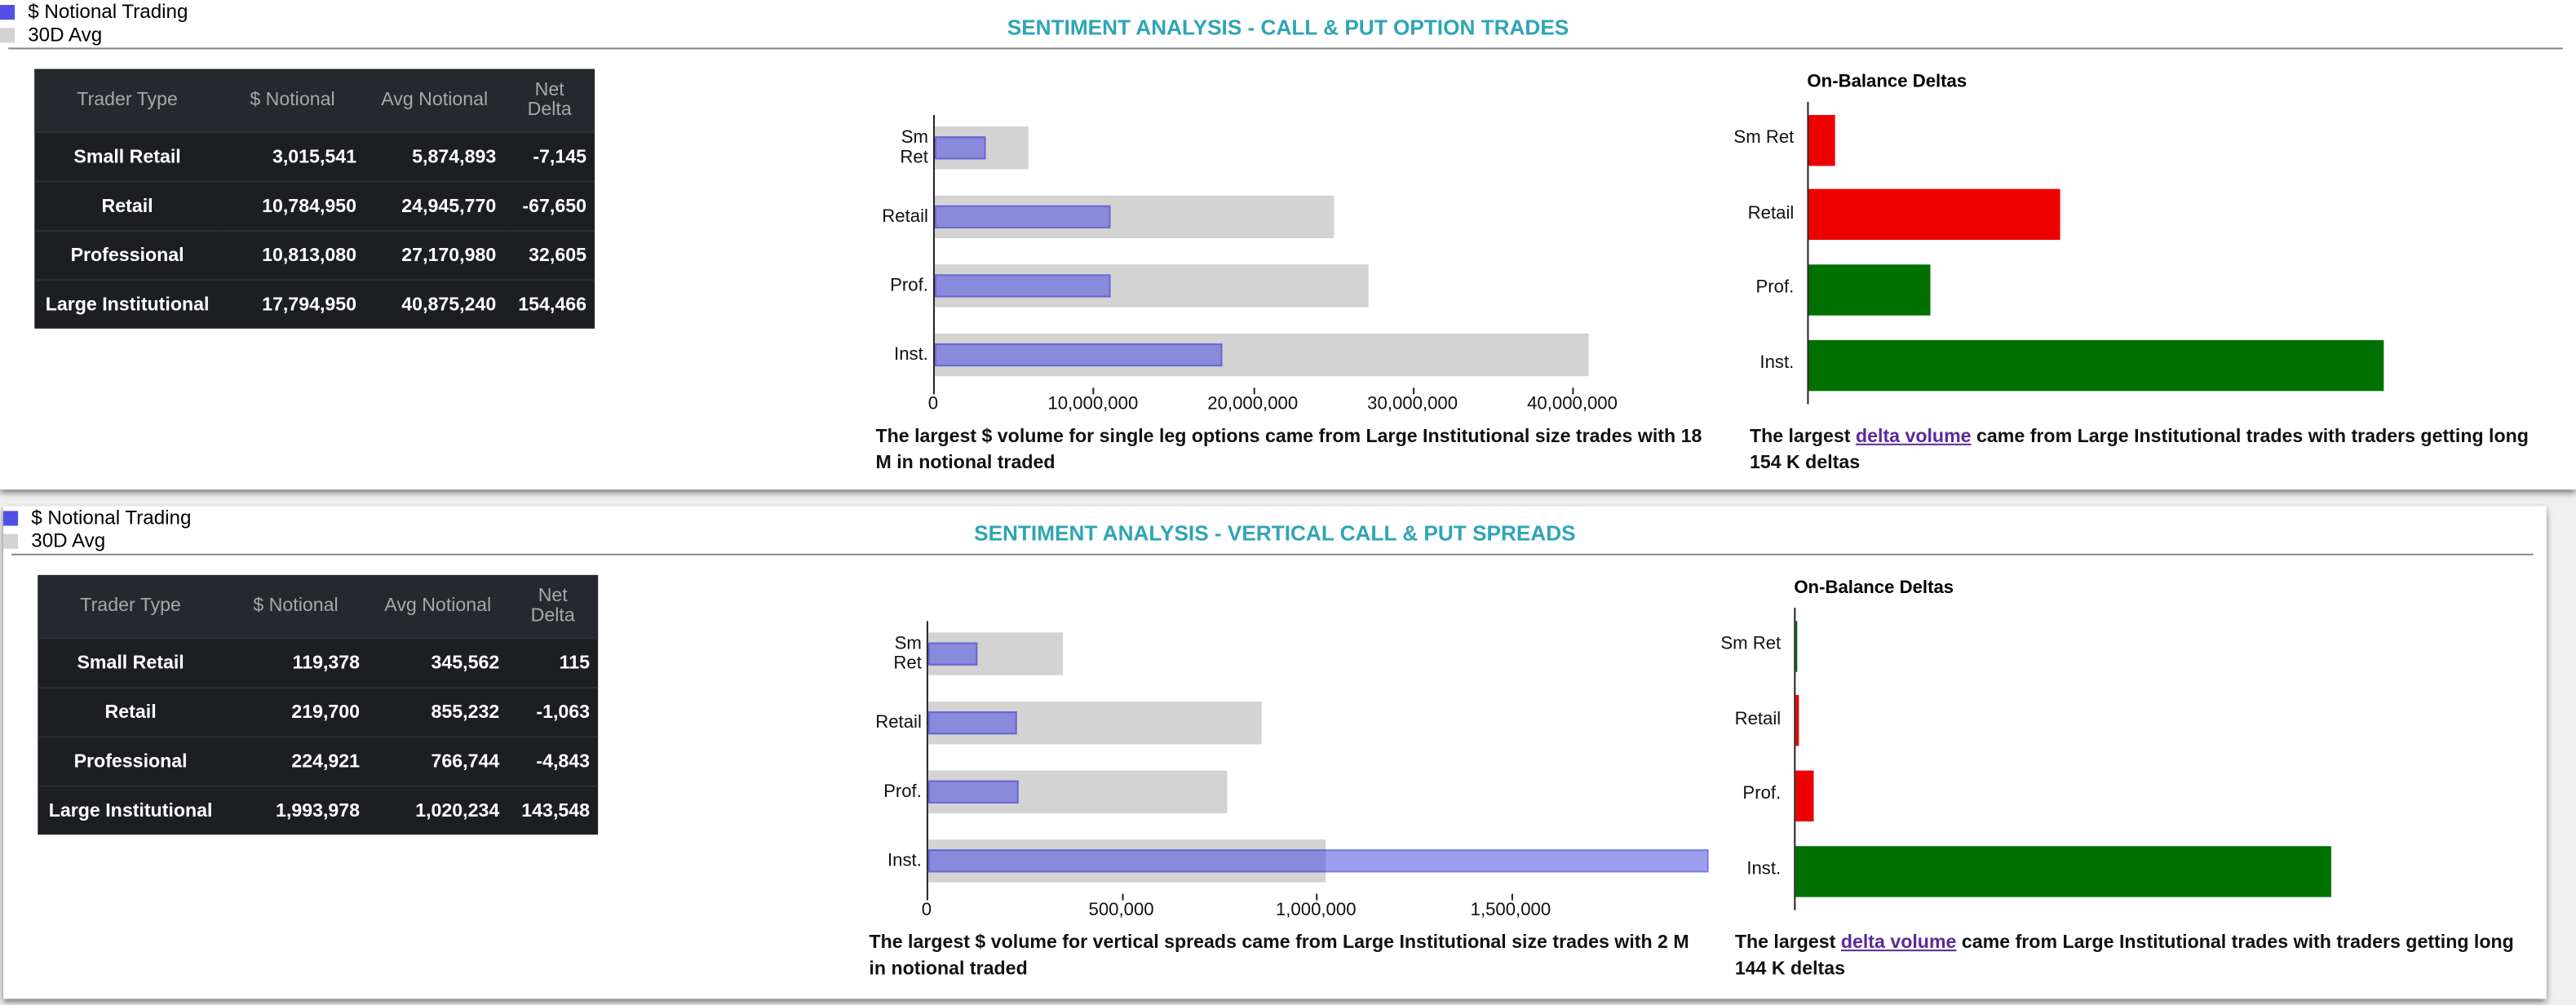  What do you see at coordinates (438, 810) in the screenshot?
I see `table-cell: 1,020,234` at bounding box center [438, 810].